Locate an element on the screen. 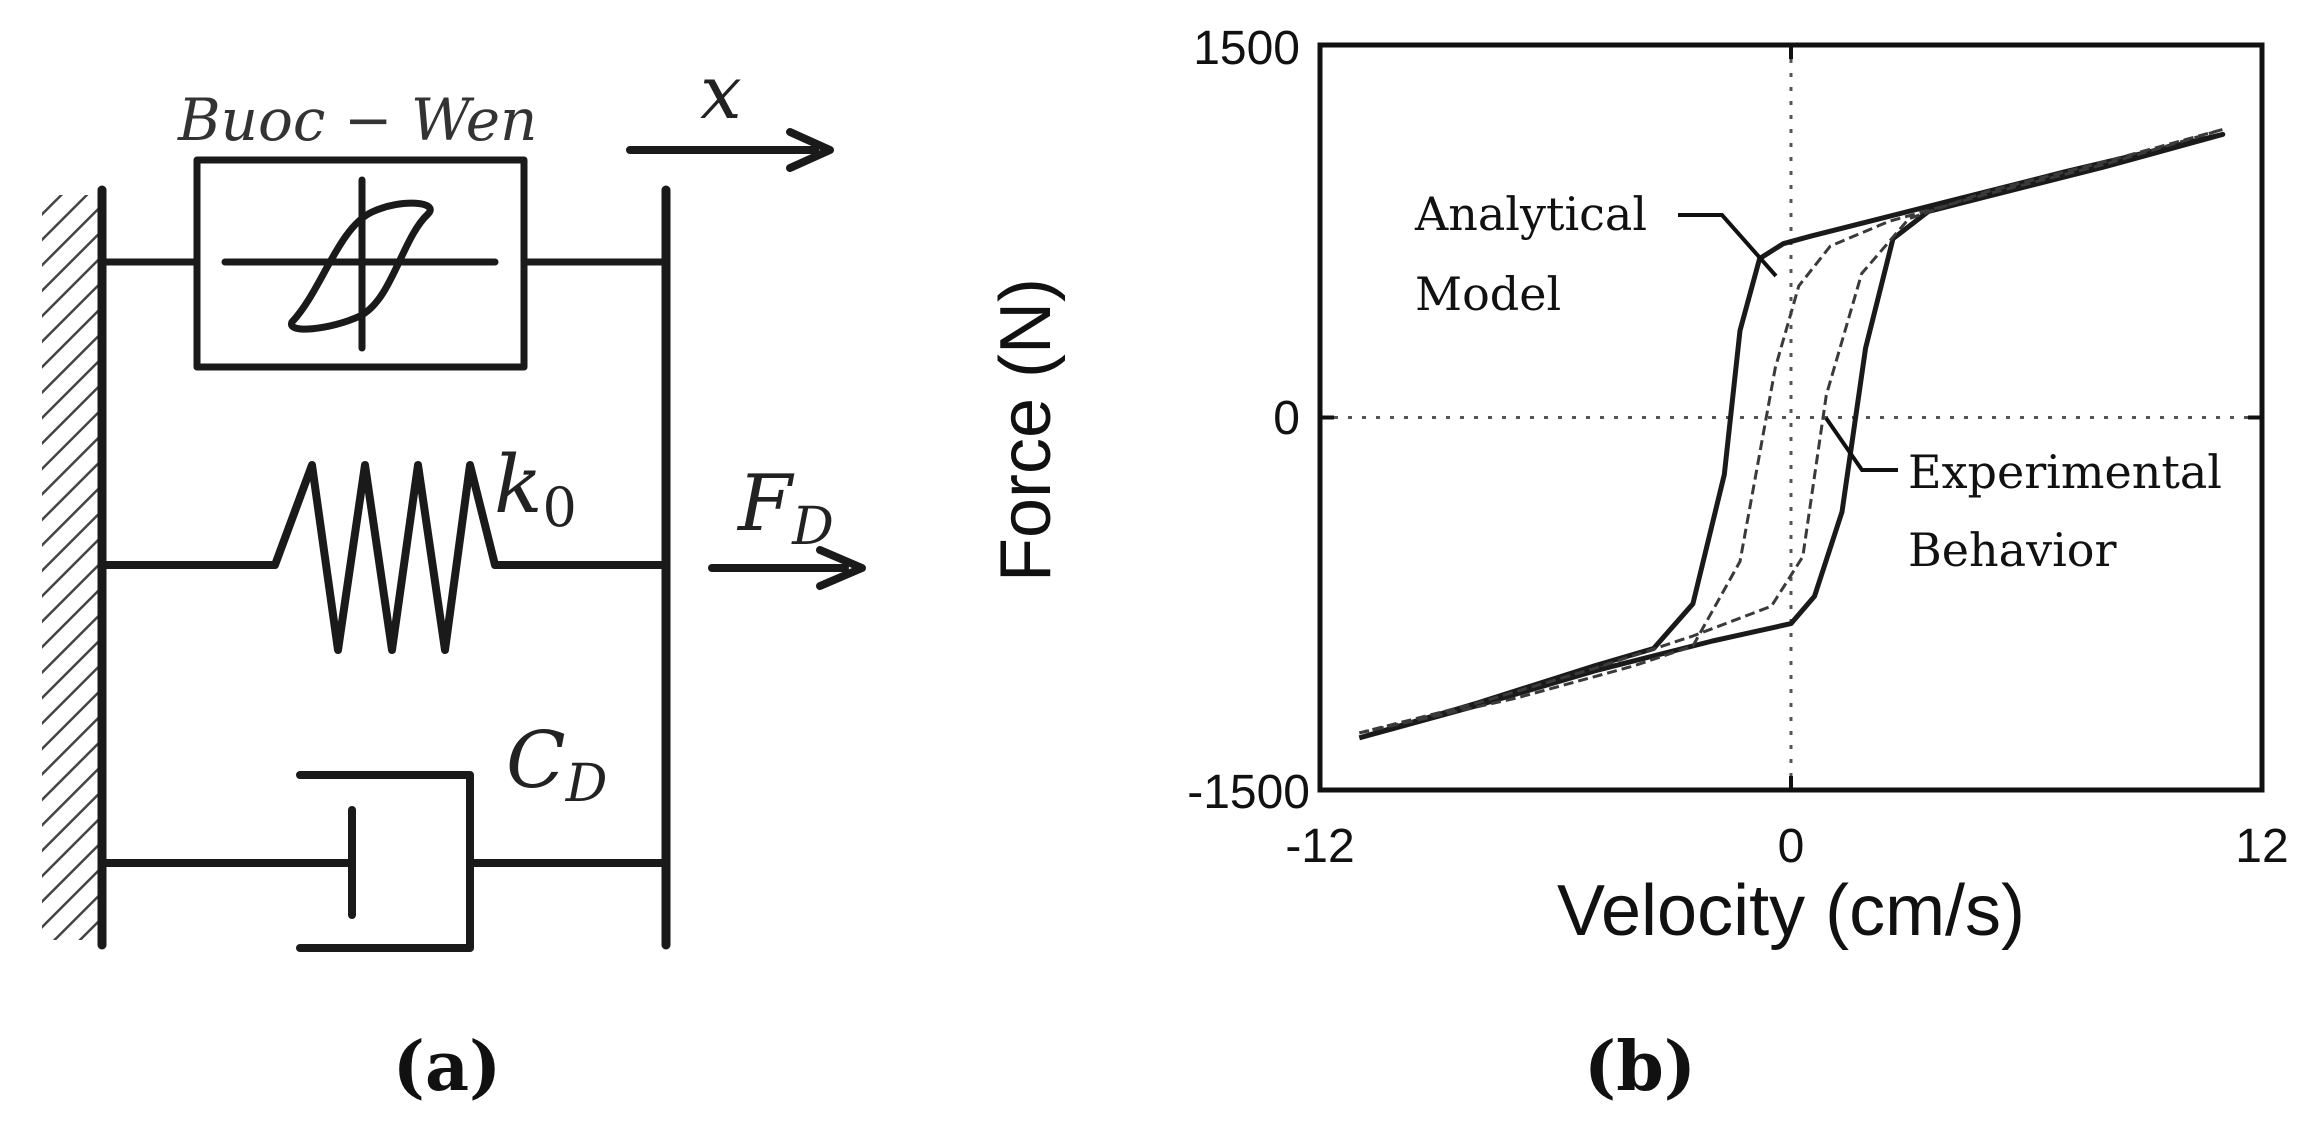 The image size is (2314, 1138). caption-b: (b) is located at coordinates (1640, 1067).